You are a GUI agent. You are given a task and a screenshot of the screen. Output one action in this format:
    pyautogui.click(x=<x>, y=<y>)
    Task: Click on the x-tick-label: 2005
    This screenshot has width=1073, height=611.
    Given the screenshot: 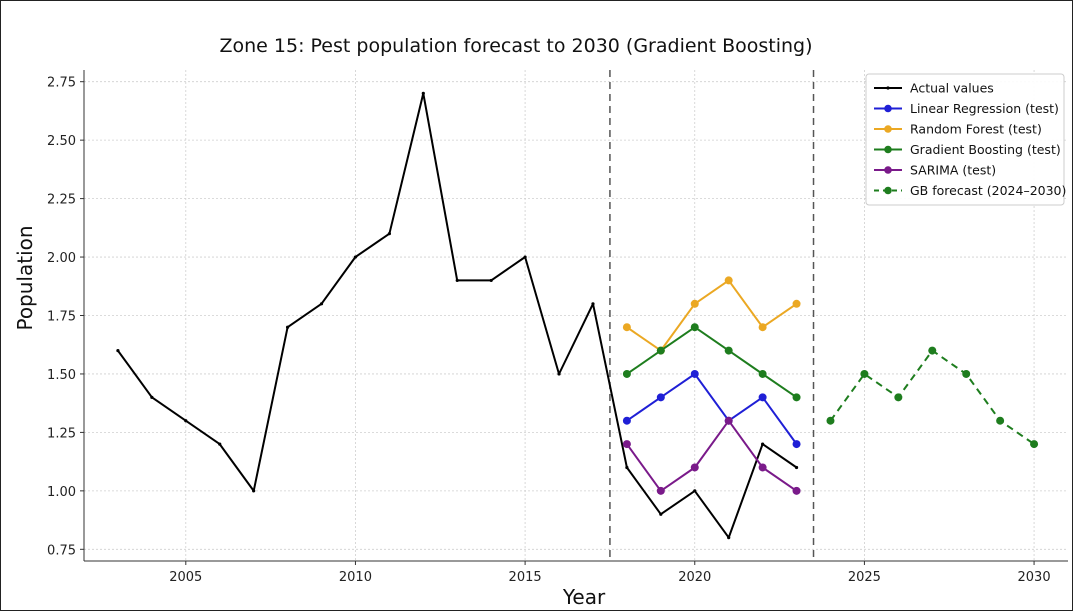 What is the action you would take?
    pyautogui.click(x=185, y=577)
    